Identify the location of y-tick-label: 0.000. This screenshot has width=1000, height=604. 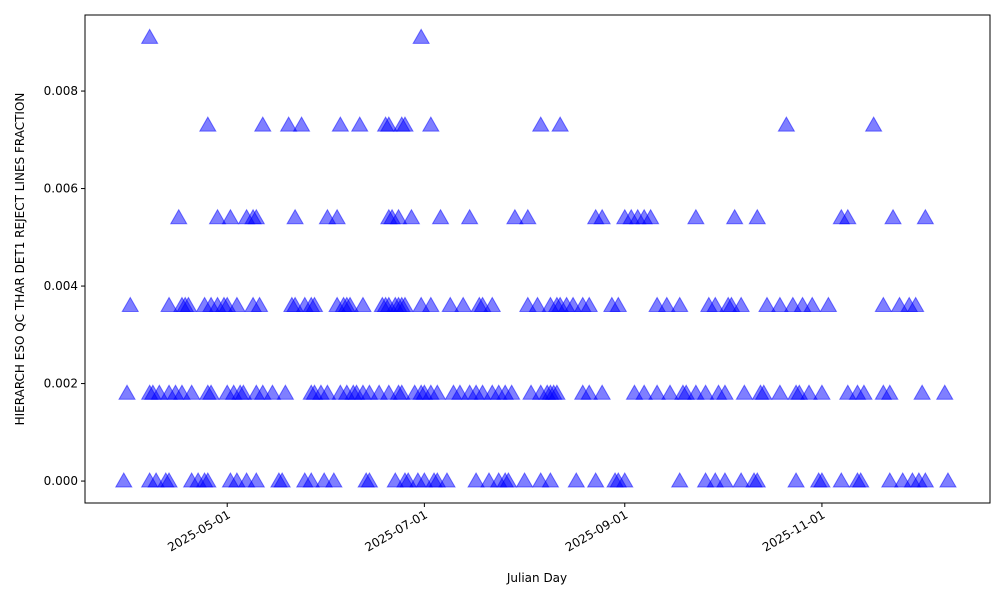
(61, 481).